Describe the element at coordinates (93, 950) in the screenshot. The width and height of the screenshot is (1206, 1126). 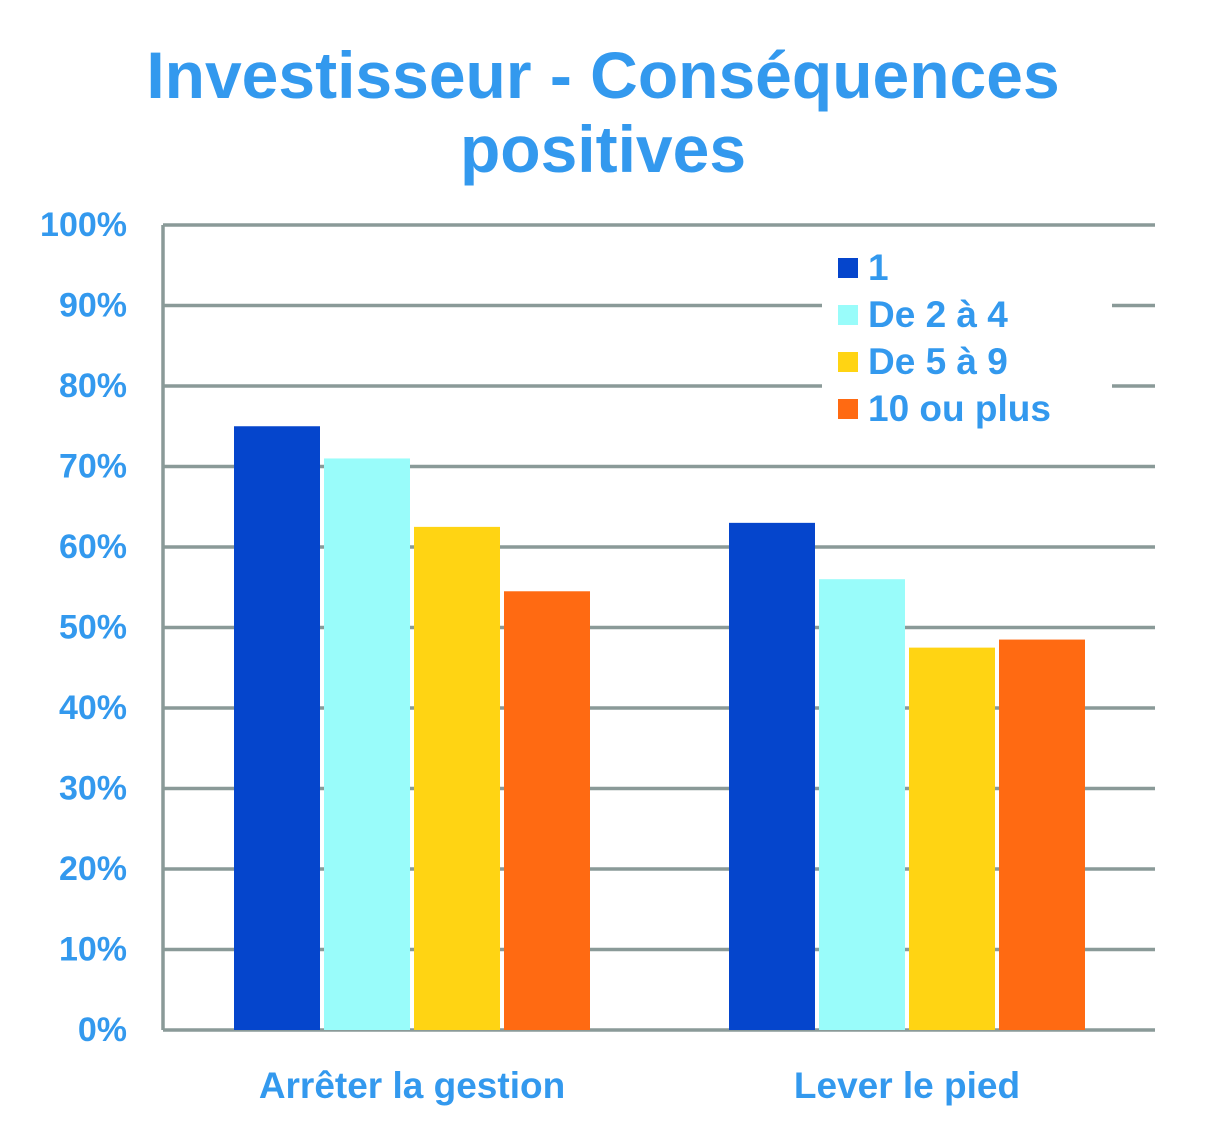
I see `y-tick-label: 10%` at that location.